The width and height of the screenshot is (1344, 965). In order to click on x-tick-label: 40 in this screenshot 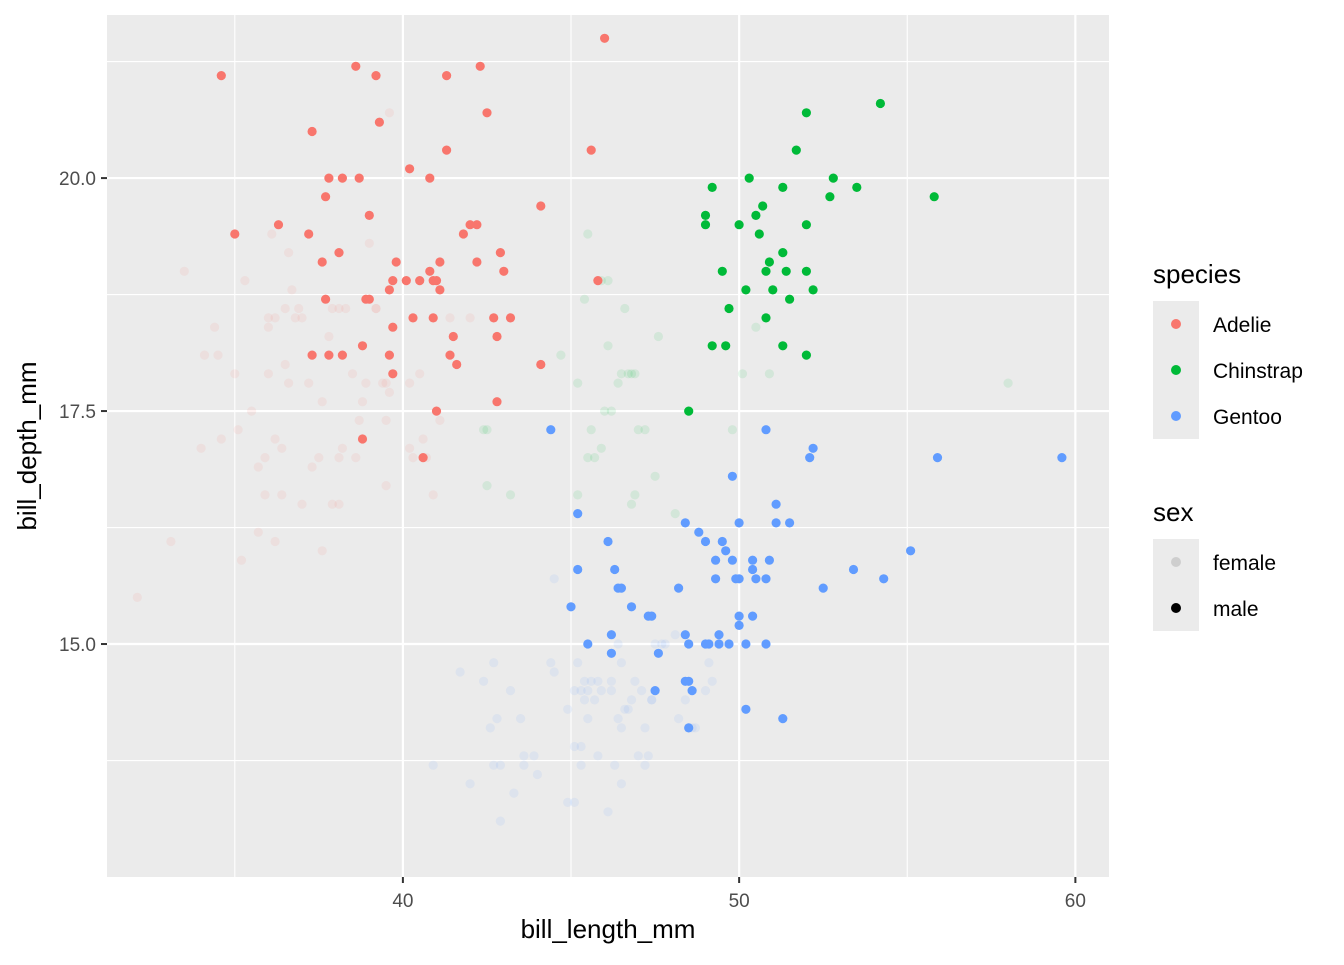, I will do `click(402, 901)`.